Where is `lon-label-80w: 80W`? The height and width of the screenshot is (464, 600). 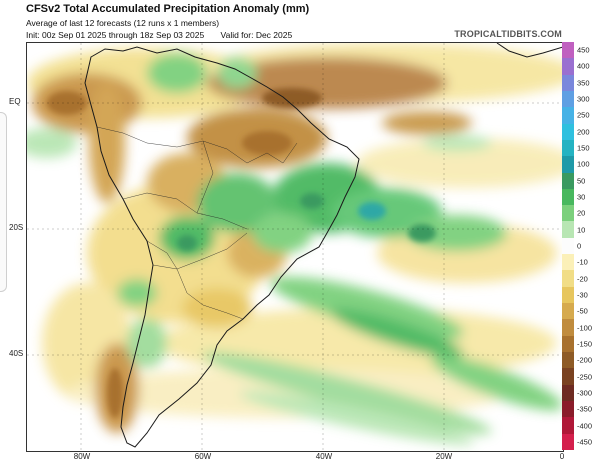
lon-label-80w: 80W is located at coordinates (82, 456).